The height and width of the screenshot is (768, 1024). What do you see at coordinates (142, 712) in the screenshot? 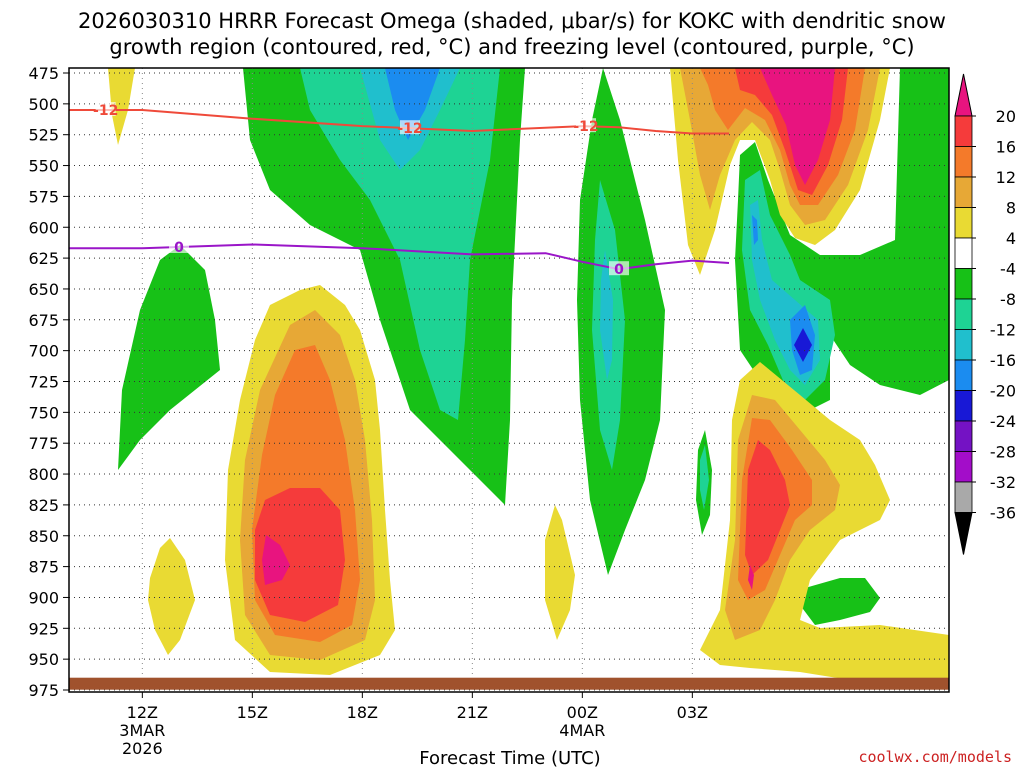
I see `x-tick-label-12Z: 12Z` at bounding box center [142, 712].